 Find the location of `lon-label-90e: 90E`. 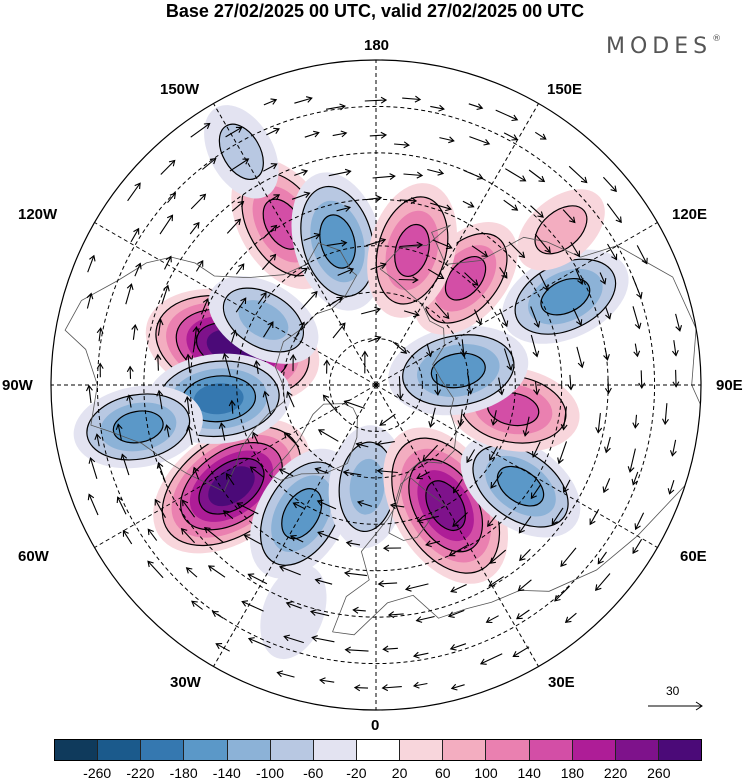

lon-label-90e: 90E is located at coordinates (729, 385).